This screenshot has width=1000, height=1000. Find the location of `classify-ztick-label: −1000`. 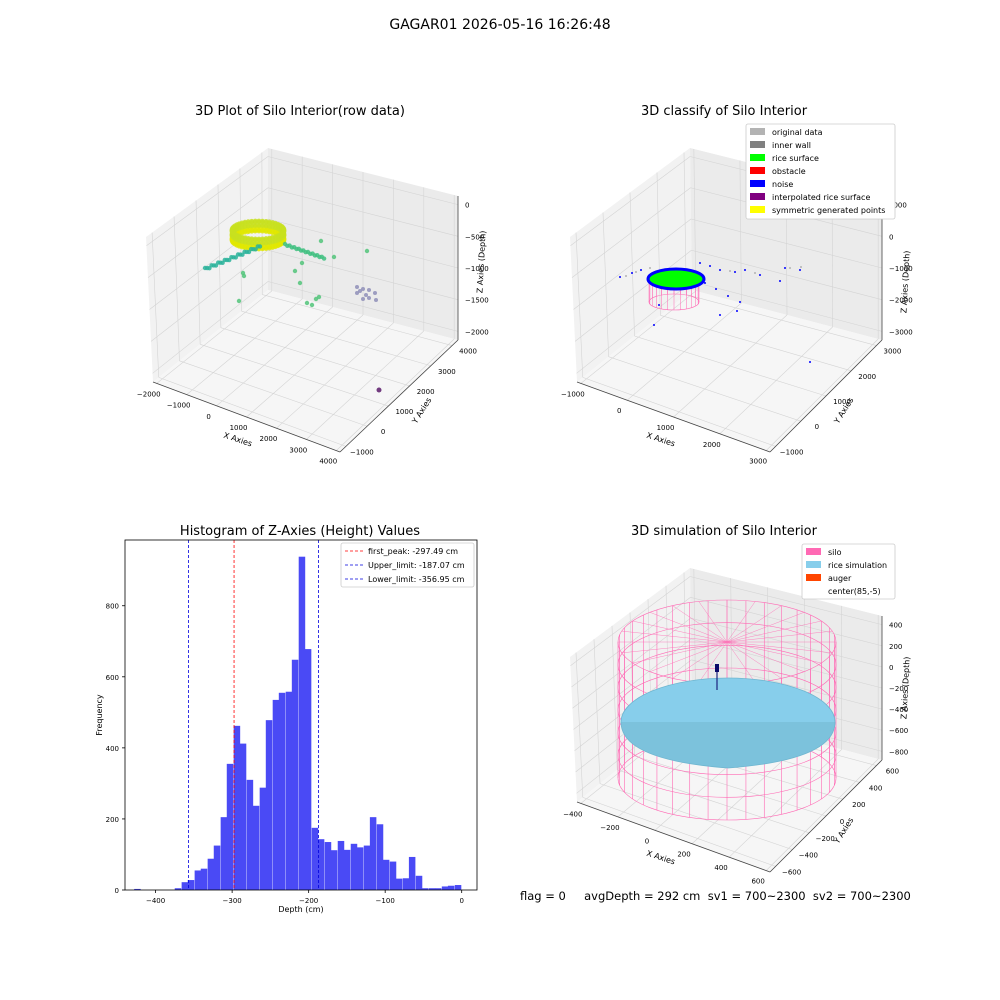

classify-ztick-label: −1000 is located at coordinates (901, 269).